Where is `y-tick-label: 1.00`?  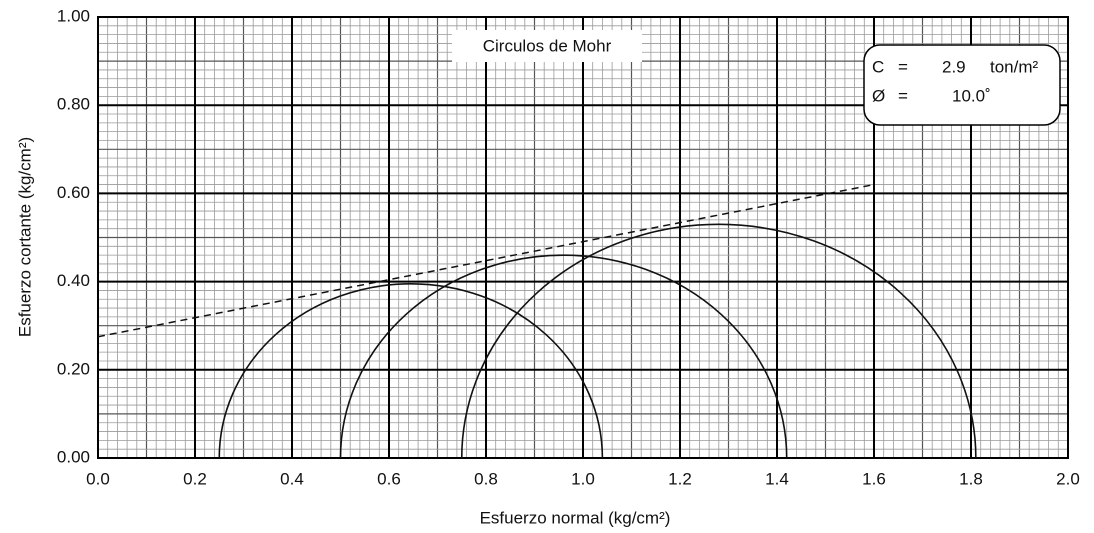
y-tick-label: 1.00 is located at coordinates (73, 15).